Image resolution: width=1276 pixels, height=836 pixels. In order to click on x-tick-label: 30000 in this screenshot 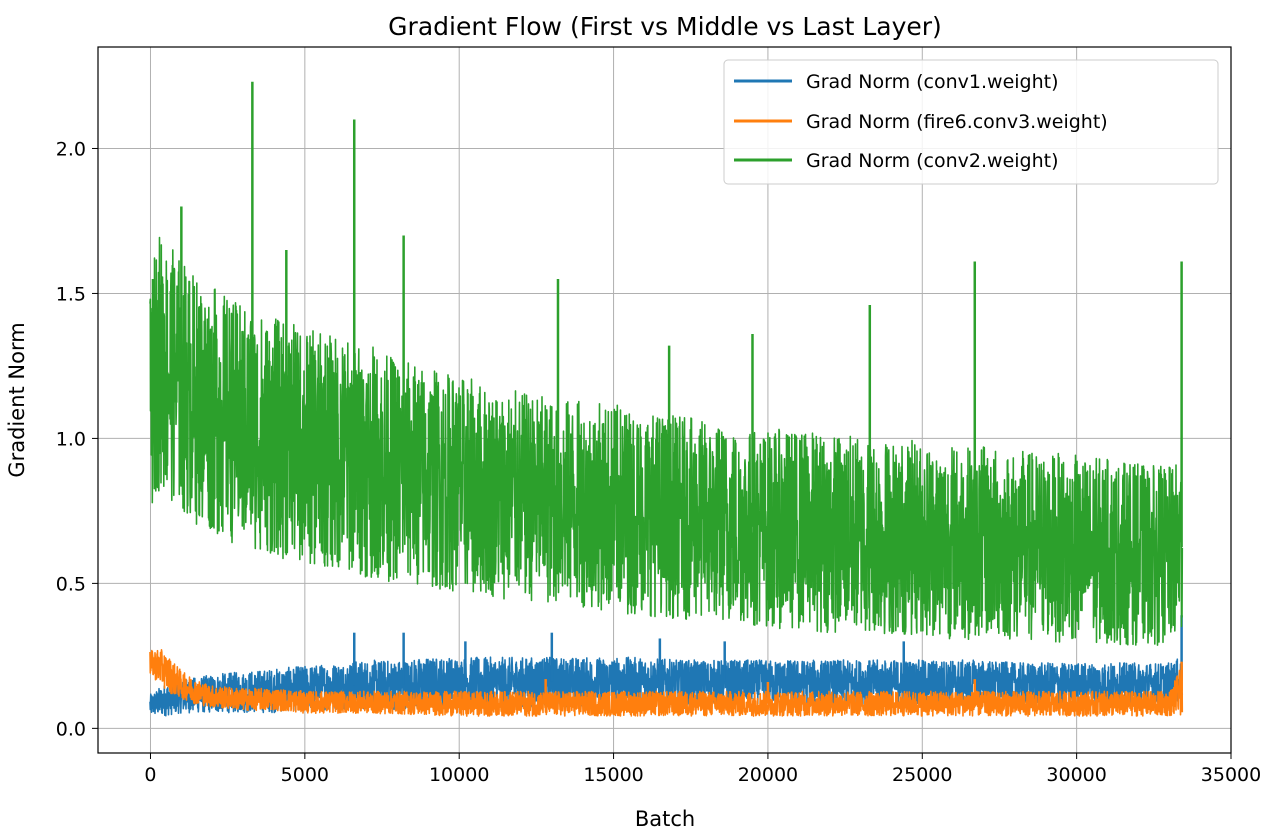, I will do `click(1076, 775)`.